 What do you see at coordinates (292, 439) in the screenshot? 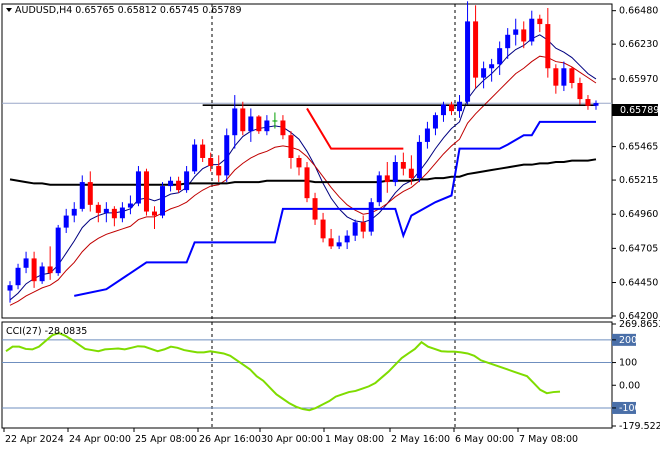
I see `time-tick-label: 30 Apr 00:00` at bounding box center [292, 439].